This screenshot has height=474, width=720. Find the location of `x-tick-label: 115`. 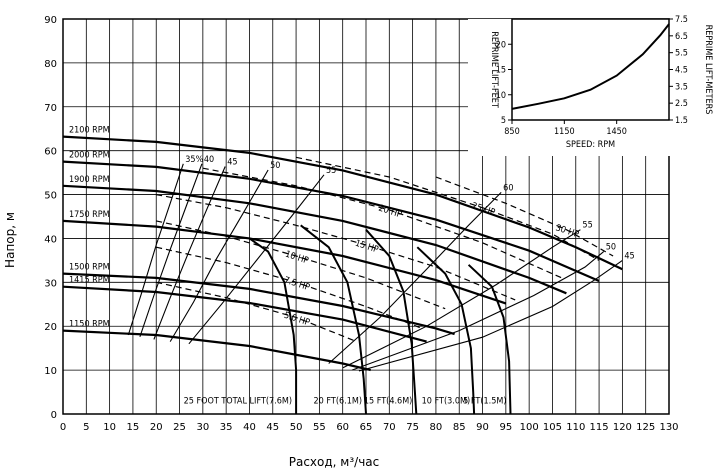

x-tick-label: 115 is located at coordinates (599, 427).